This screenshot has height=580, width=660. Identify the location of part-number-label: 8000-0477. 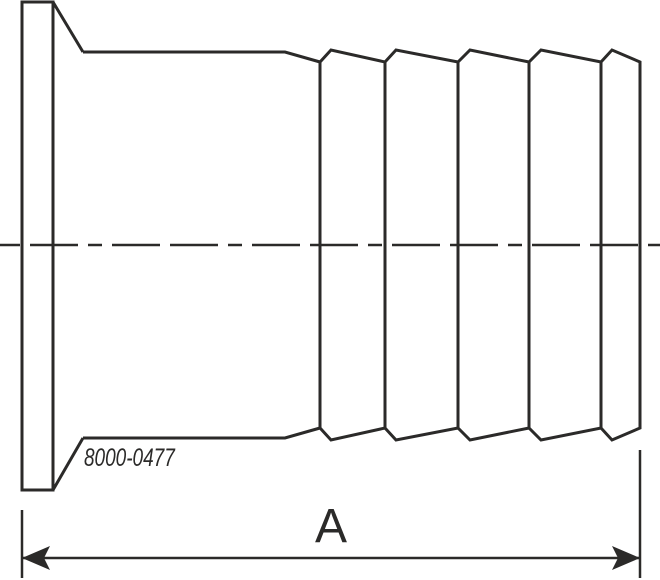
(130, 457).